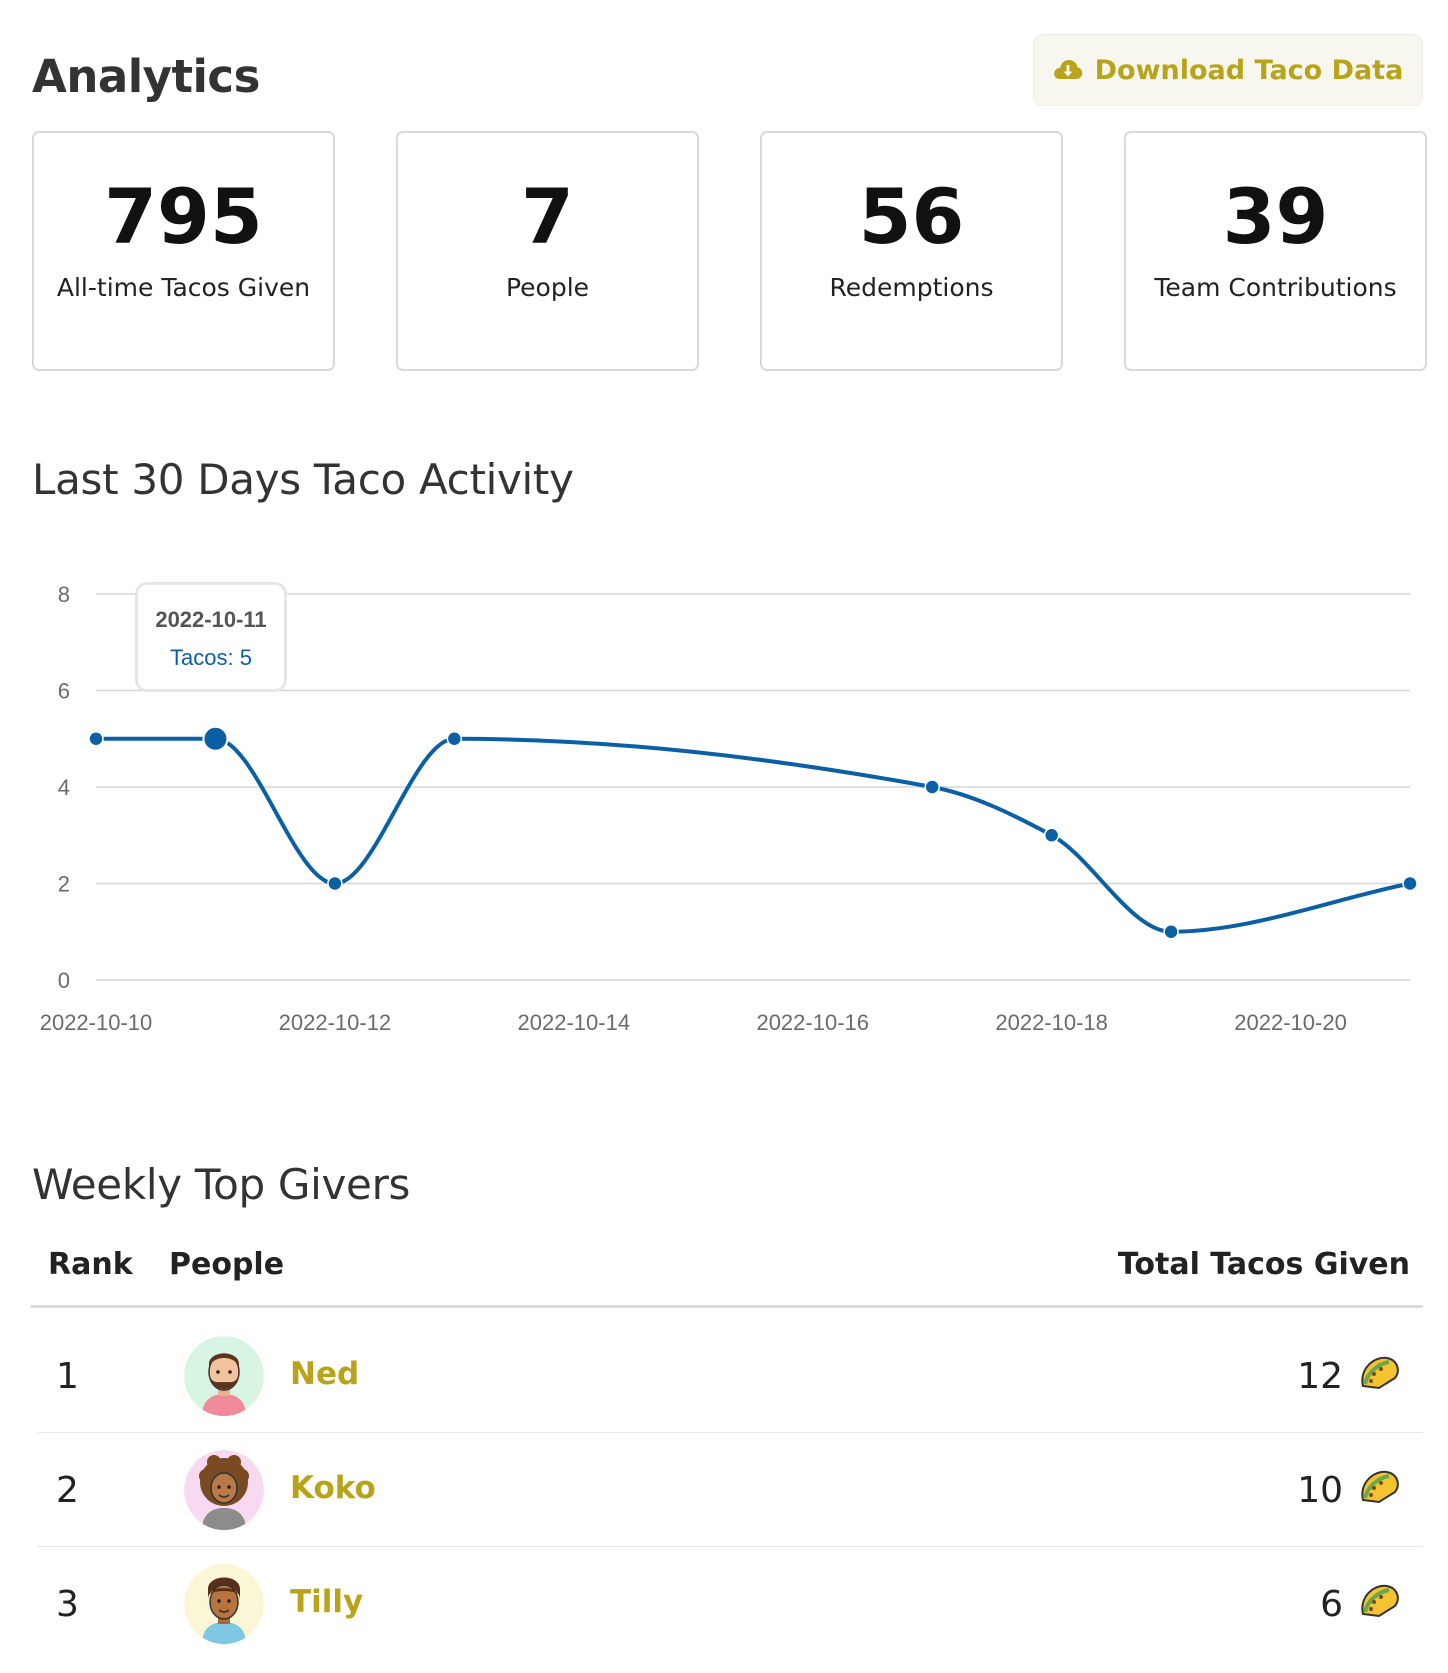 The height and width of the screenshot is (1673, 1448). Describe the element at coordinates (67, 1604) in the screenshot. I see `rank-cell: 3` at that location.